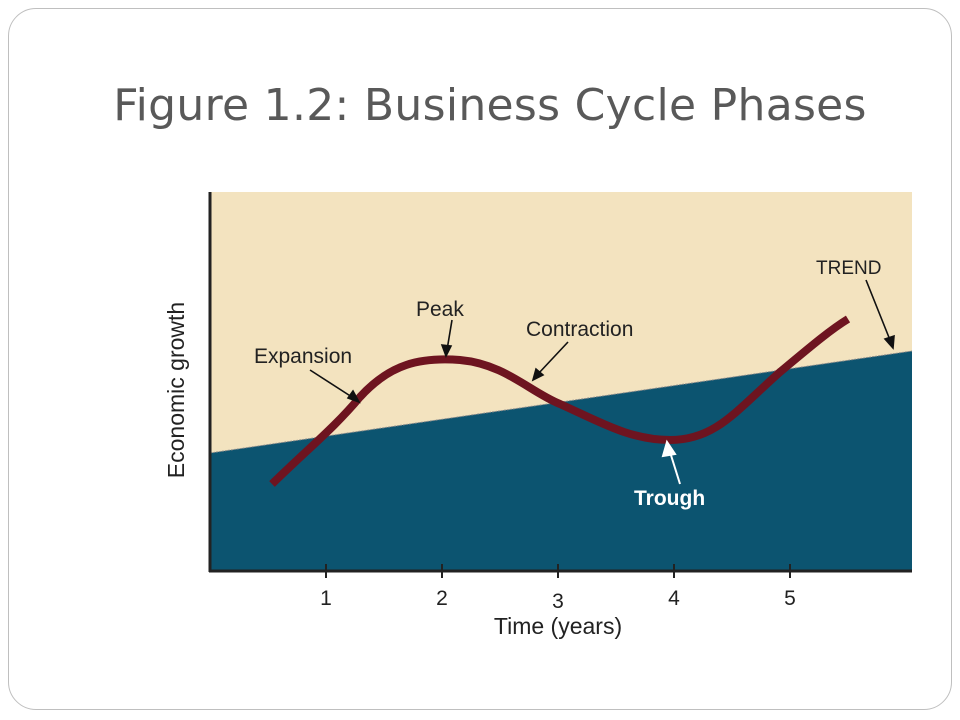  What do you see at coordinates (303, 356) in the screenshot?
I see `expansion-label: Expansion` at bounding box center [303, 356].